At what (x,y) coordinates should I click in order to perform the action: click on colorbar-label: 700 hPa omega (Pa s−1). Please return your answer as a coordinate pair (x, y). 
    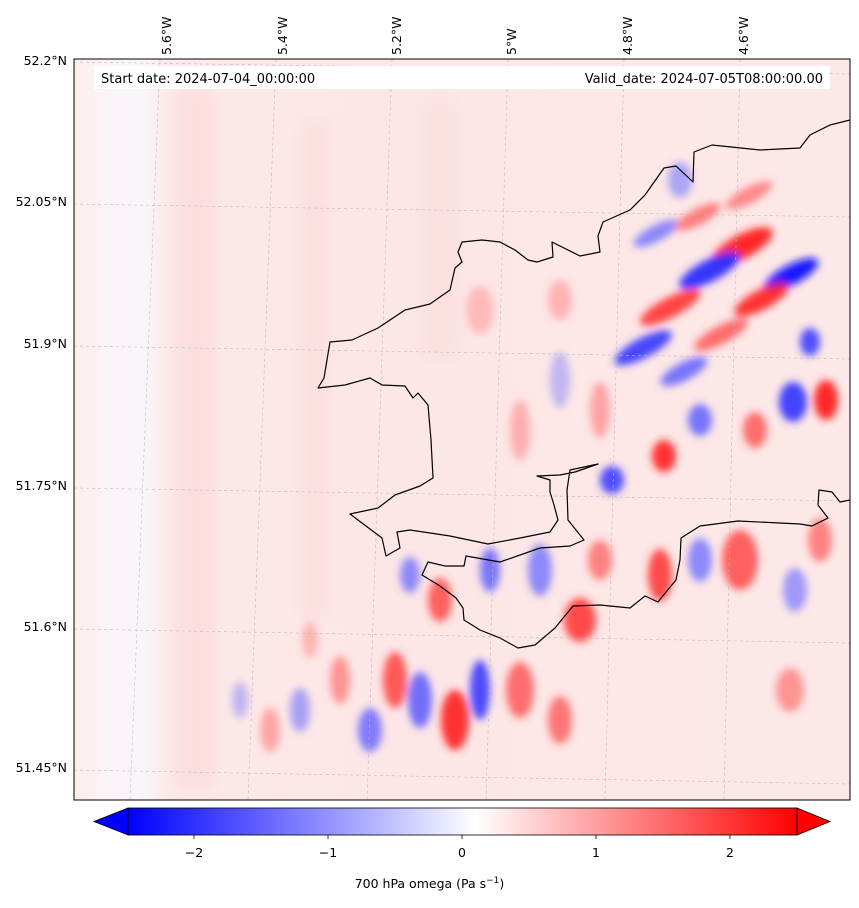
    Looking at the image, I should click on (429, 884).